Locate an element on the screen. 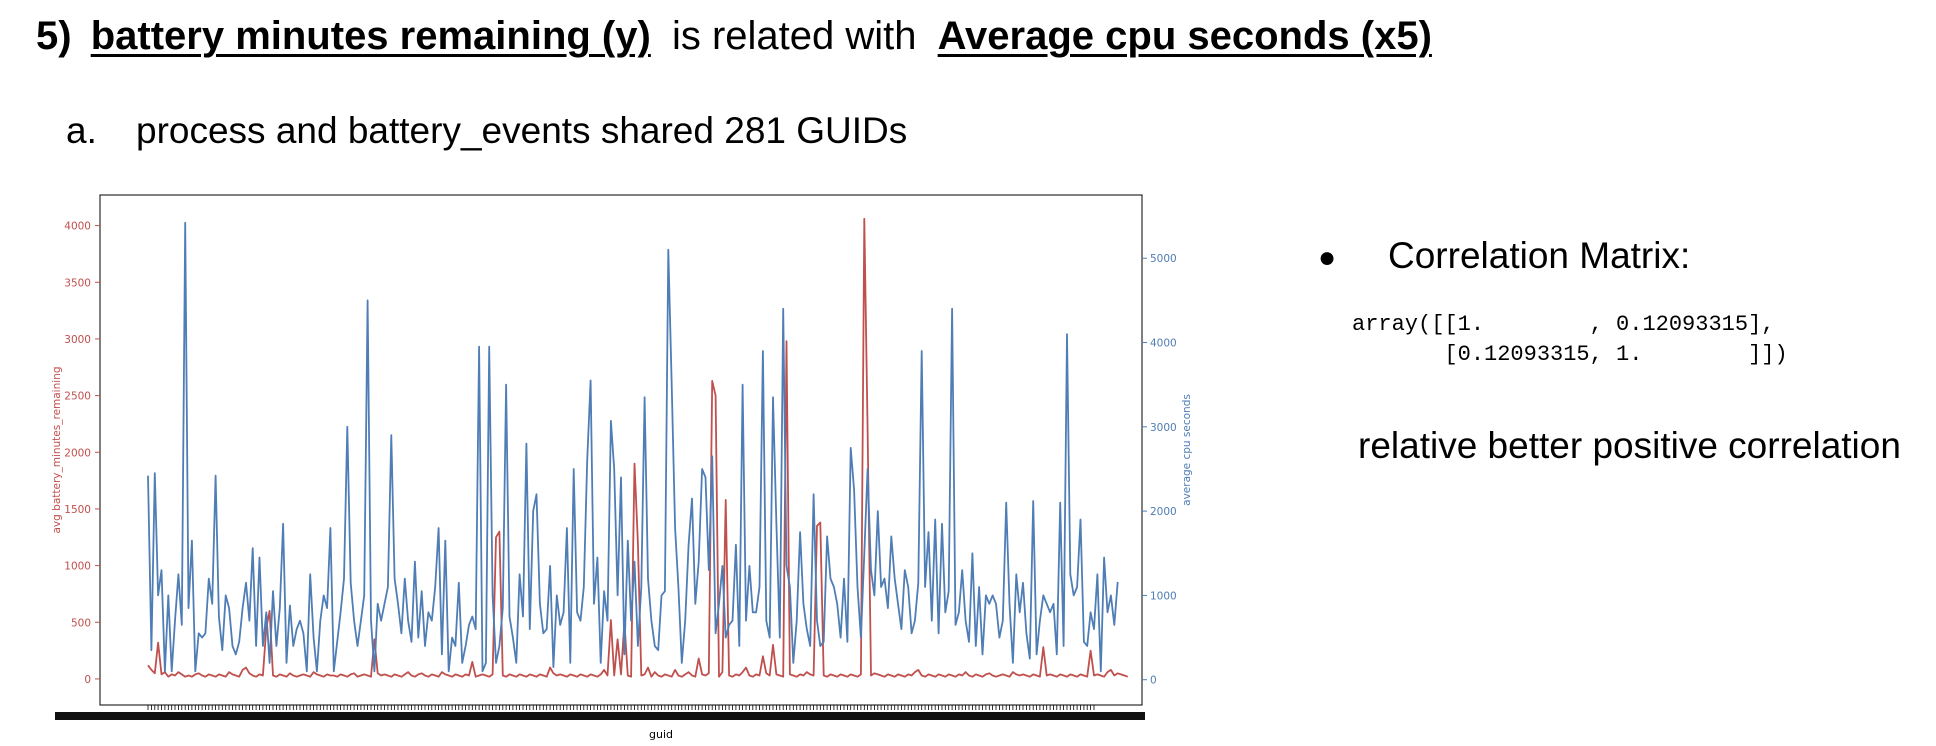 This screenshot has height=746, width=1936. x-tick-marks is located at coordinates (621, 707).